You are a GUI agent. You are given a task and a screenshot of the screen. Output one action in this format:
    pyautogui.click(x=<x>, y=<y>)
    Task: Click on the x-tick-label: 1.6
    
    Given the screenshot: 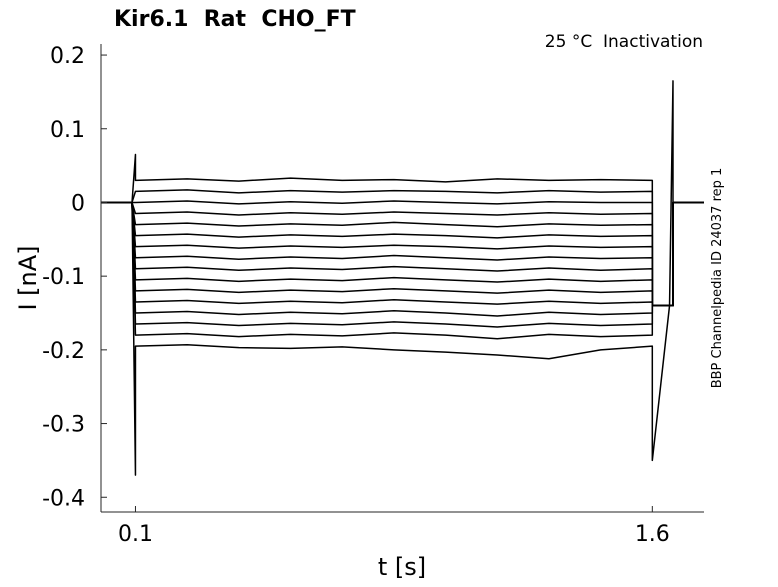 What is the action you would take?
    pyautogui.click(x=652, y=534)
    